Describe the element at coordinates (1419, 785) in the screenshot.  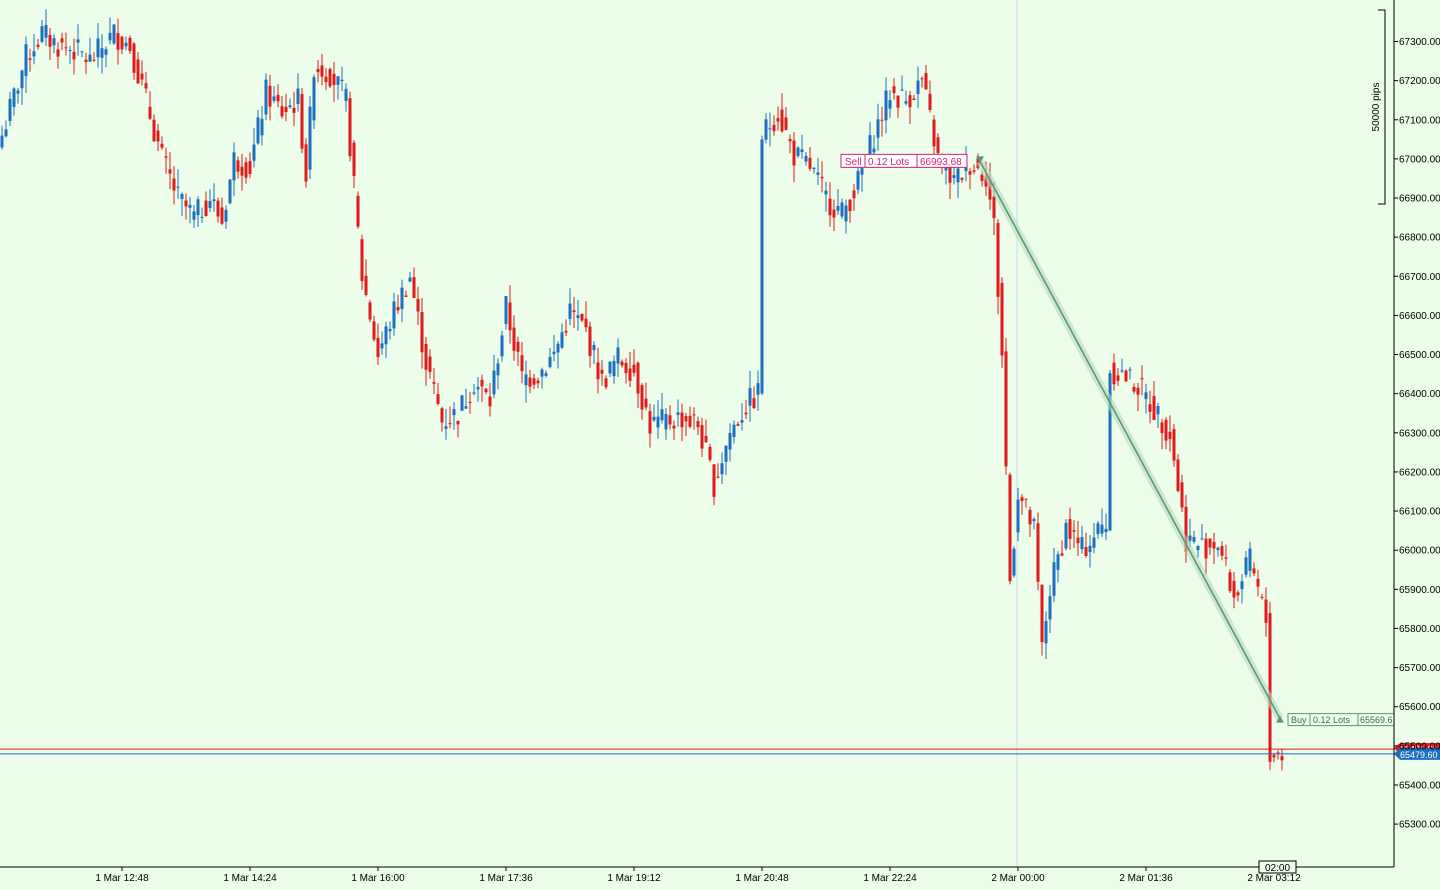
I see `y-tick-label: 65400.00` at that location.